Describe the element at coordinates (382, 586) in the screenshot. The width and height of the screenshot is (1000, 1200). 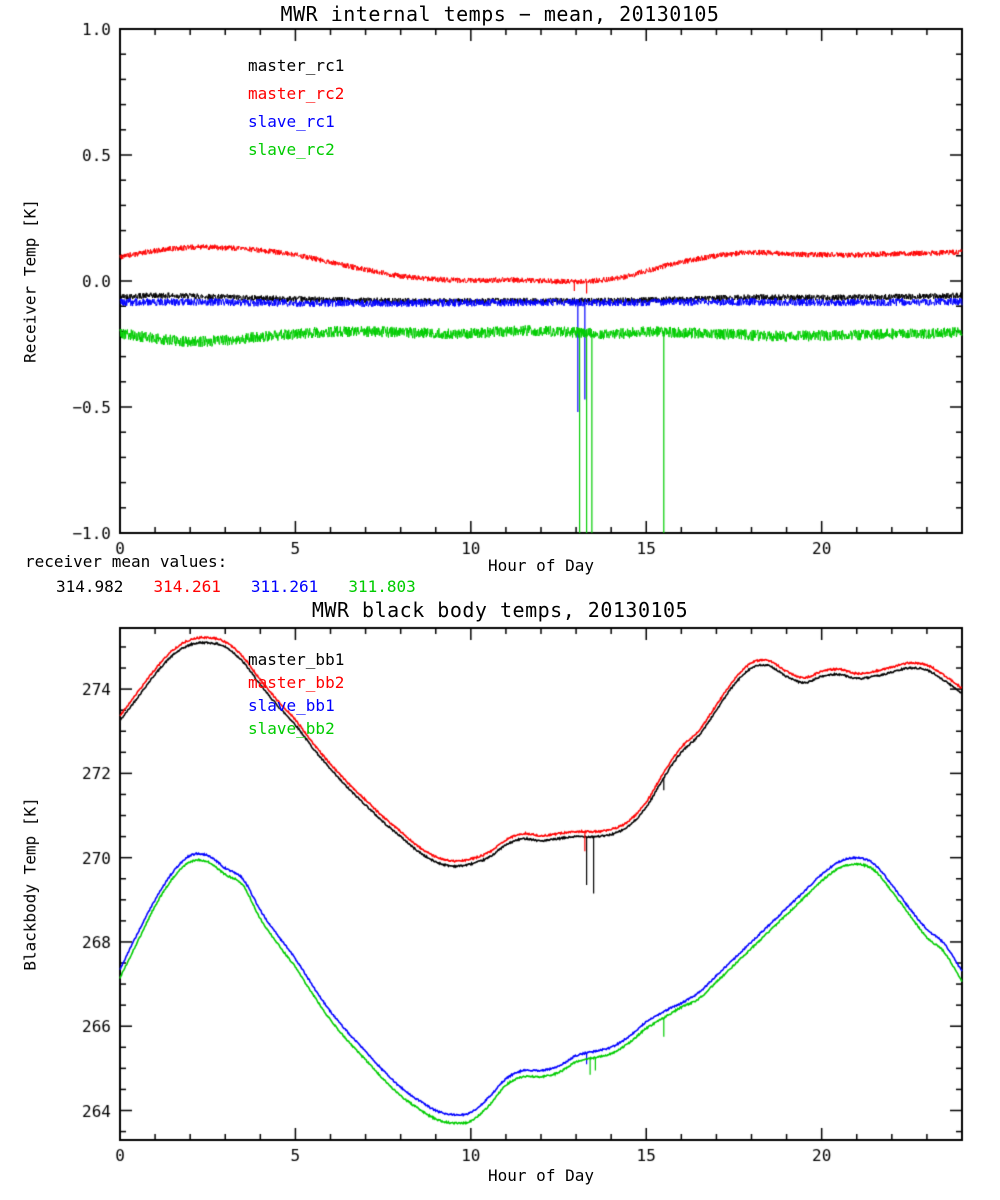
I see `mean-value: 311.803` at that location.